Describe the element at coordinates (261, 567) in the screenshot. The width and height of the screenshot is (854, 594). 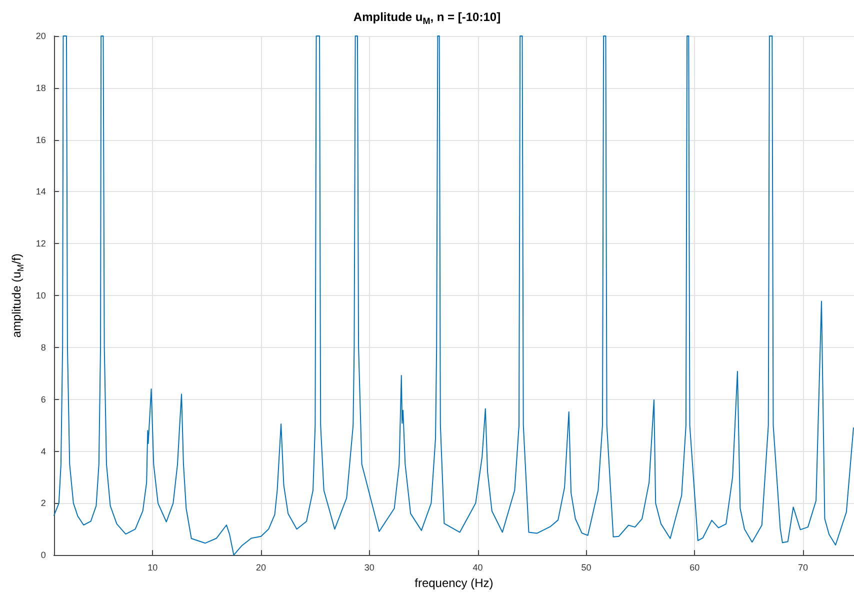
I see `x-tick-label: 20` at that location.